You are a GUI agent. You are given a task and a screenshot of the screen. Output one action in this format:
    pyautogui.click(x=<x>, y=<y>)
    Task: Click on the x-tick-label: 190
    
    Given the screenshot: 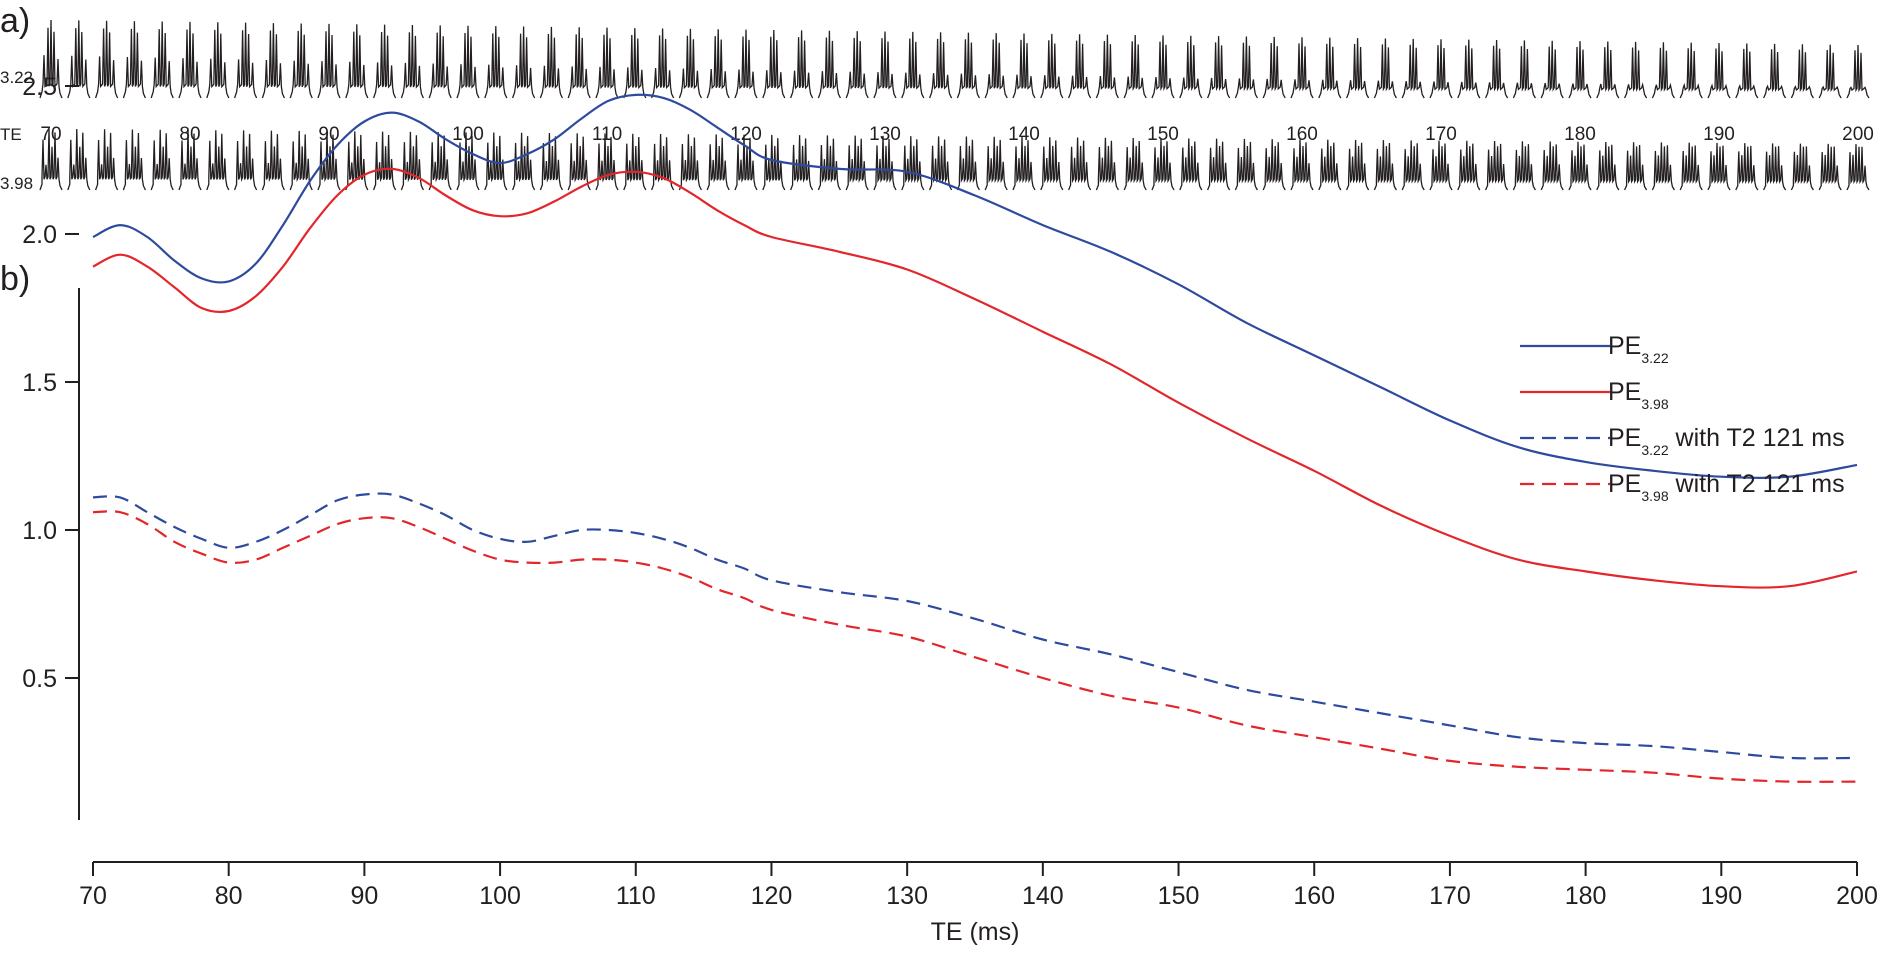 What is the action you would take?
    pyautogui.click(x=1721, y=896)
    